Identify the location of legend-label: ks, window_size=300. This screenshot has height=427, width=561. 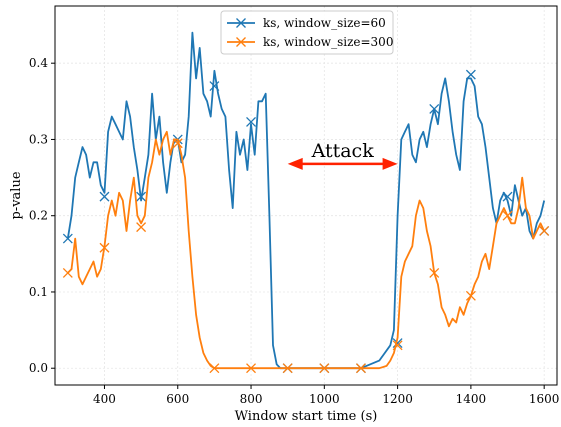
(328, 42).